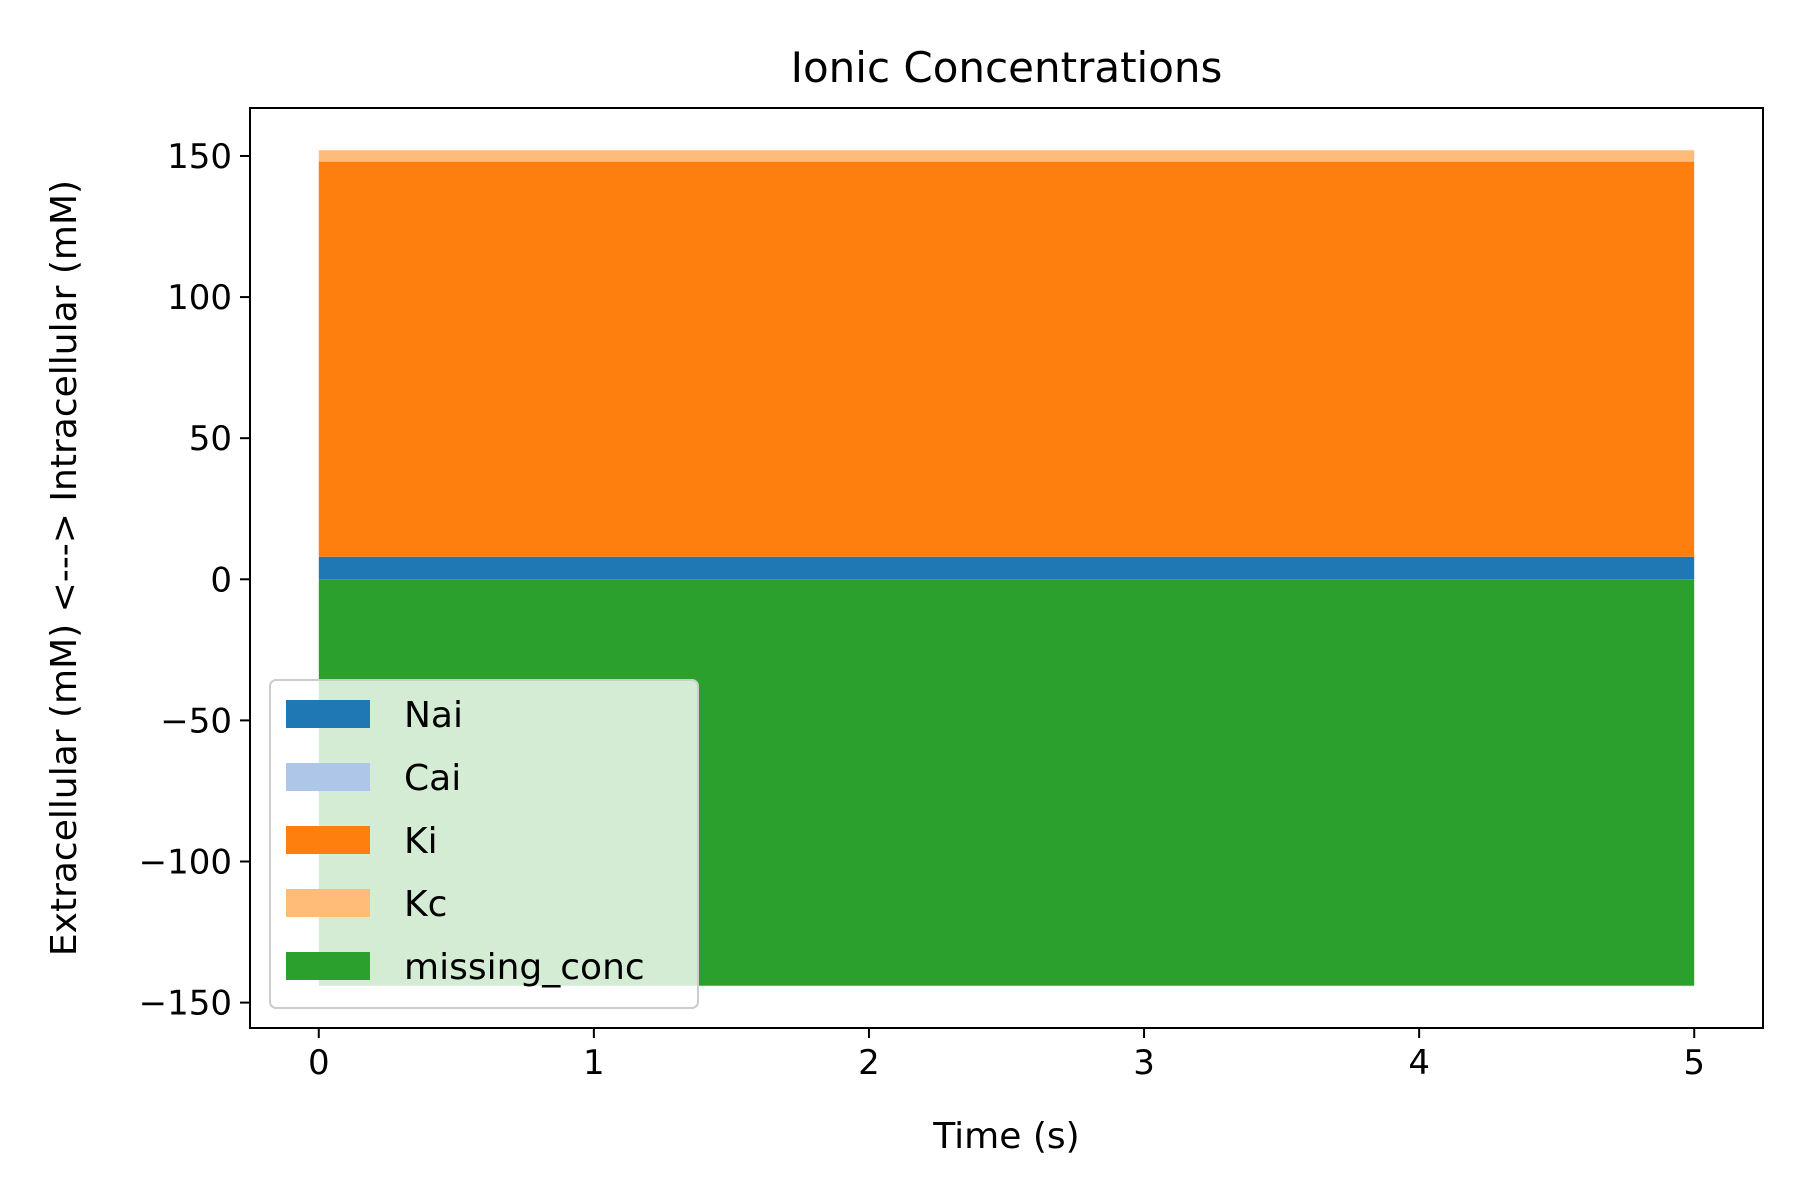 This screenshot has width=1800, height=1200. What do you see at coordinates (194, 580) in the screenshot?
I see `y-axis: 150 100 50 0 −50 −100 −150` at bounding box center [194, 580].